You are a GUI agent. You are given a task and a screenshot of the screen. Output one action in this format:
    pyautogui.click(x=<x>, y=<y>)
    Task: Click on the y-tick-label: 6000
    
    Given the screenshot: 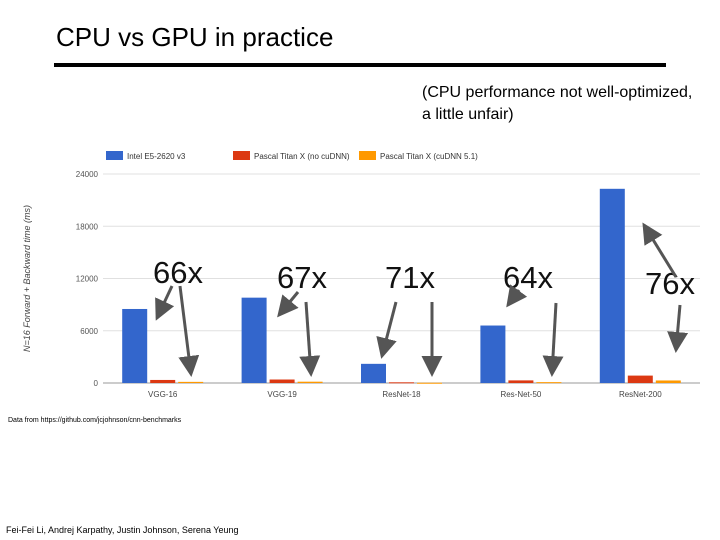 What is the action you would take?
    pyautogui.click(x=89, y=331)
    